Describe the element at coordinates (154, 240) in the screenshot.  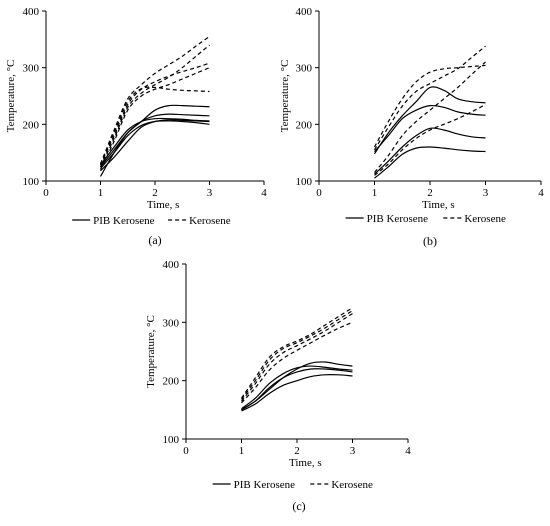
I see `panel-label: (a)` at that location.